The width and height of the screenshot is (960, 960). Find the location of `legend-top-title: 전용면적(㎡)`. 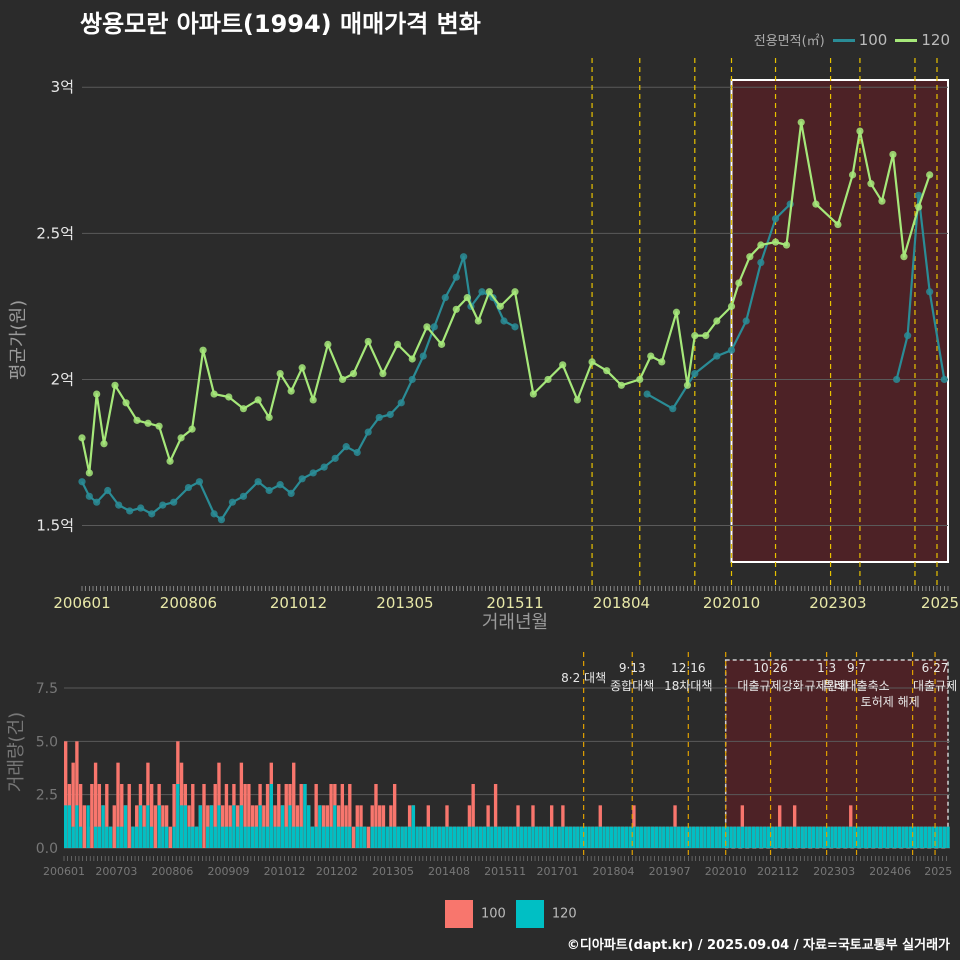

legend-top-title: 전용면적(㎡) is located at coordinates (789, 41).